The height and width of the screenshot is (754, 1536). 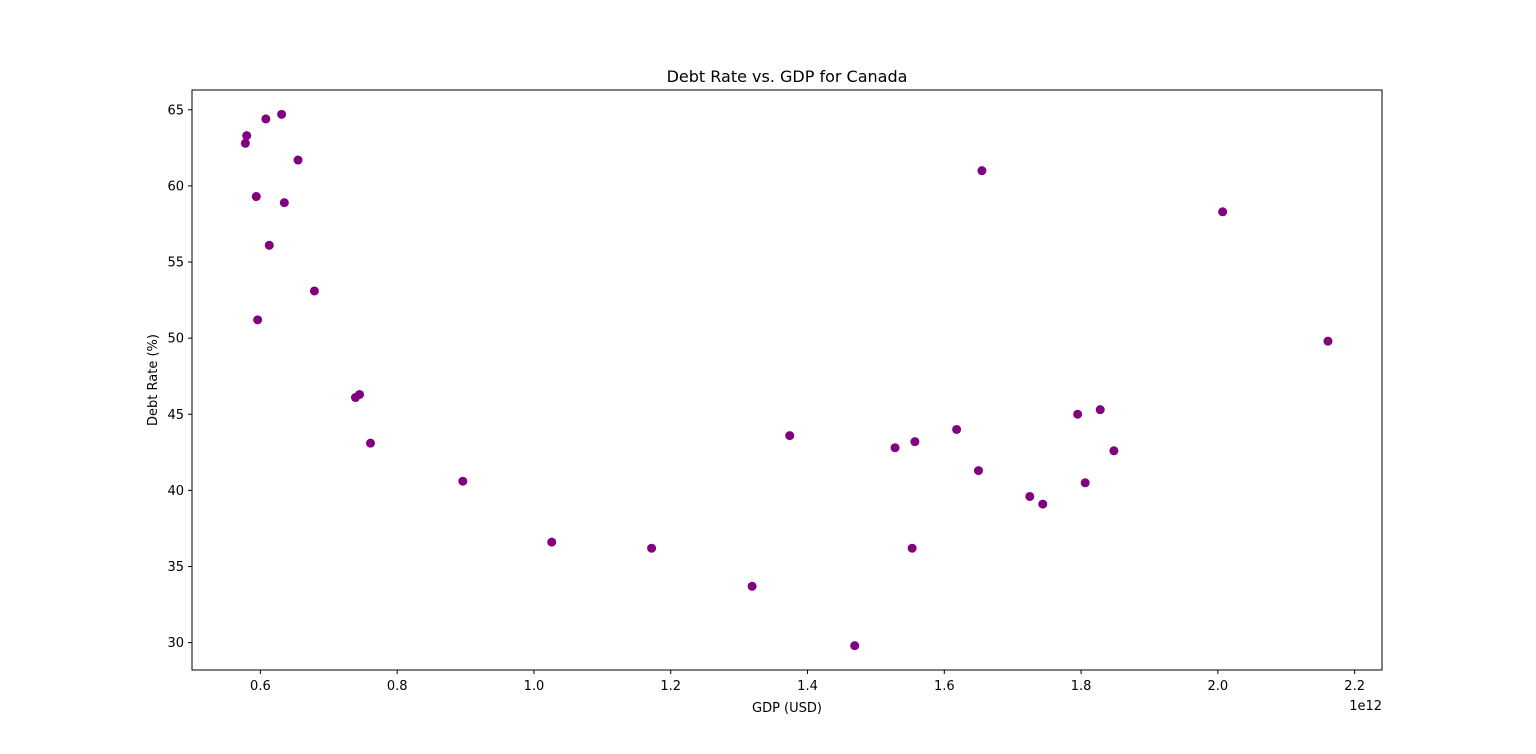 What do you see at coordinates (534, 686) in the screenshot?
I see `x-tick-label: 1.0` at bounding box center [534, 686].